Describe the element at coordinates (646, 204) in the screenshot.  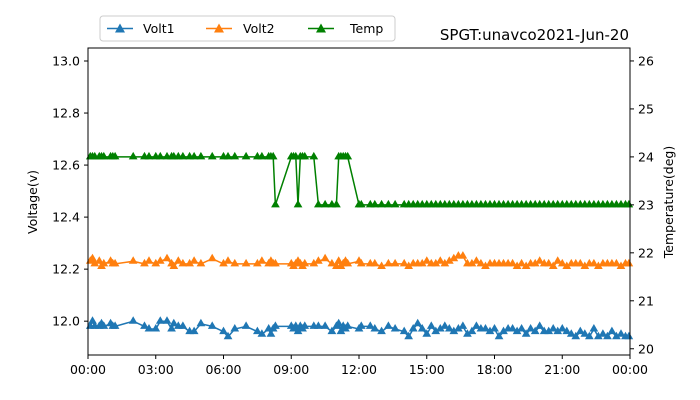
I see `y2-tick-label: 23` at that location.